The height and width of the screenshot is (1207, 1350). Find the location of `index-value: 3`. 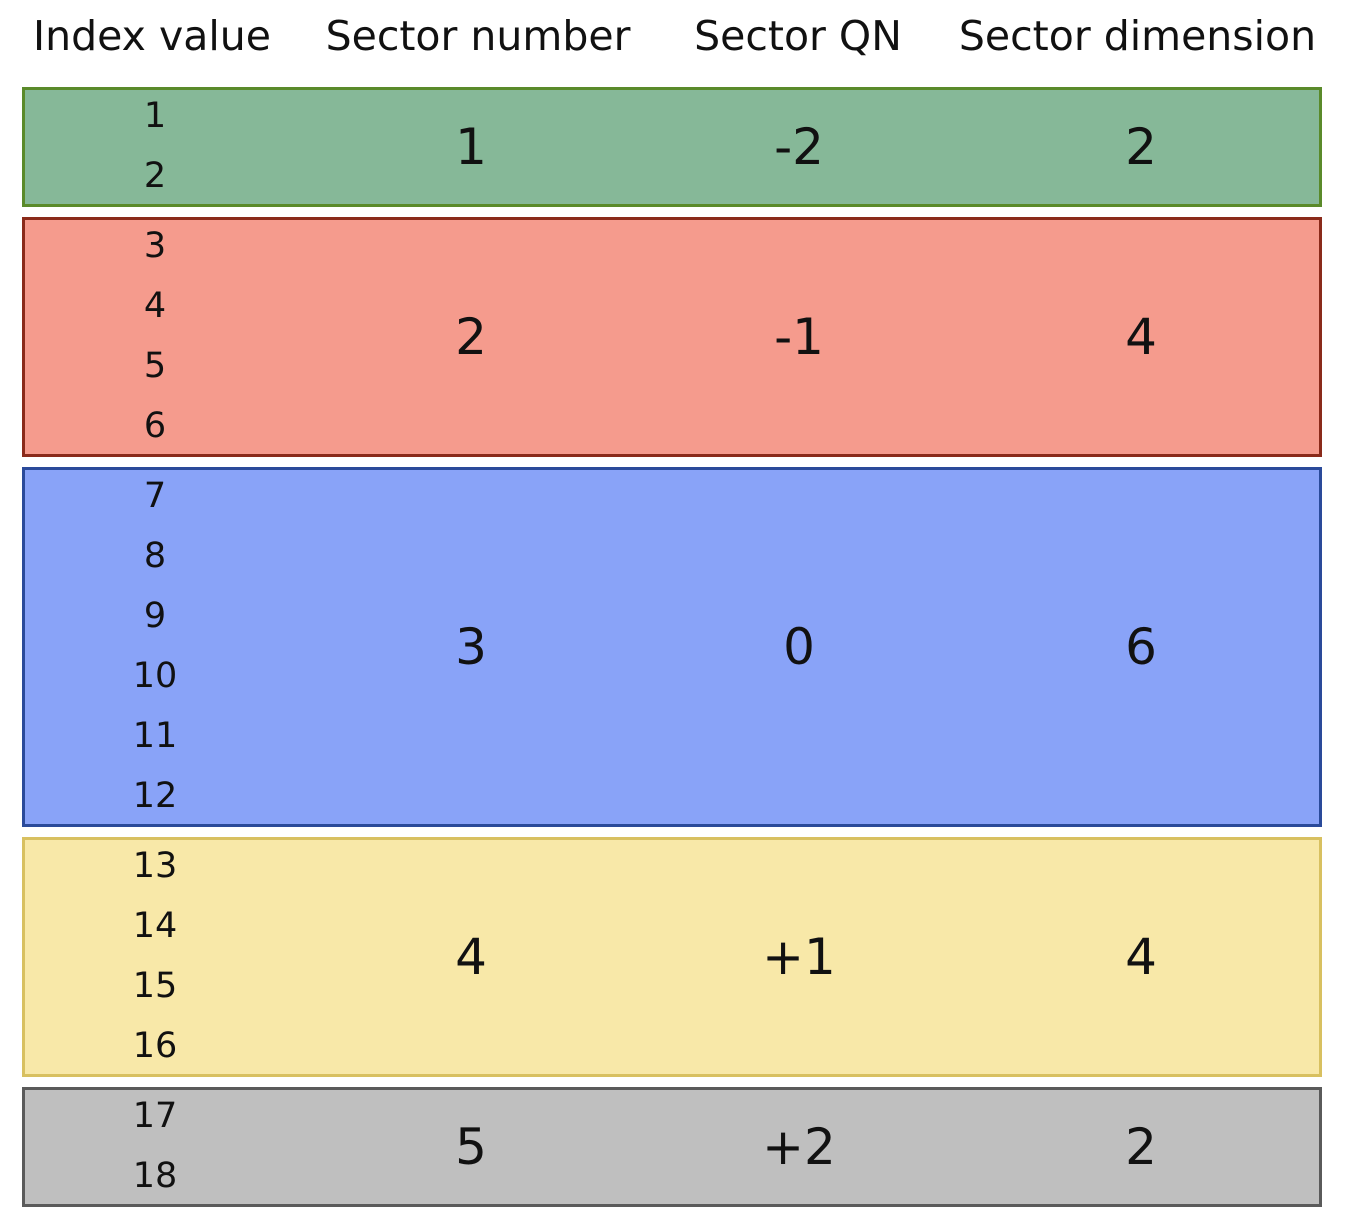

index-value: 3 is located at coordinates (155, 246).